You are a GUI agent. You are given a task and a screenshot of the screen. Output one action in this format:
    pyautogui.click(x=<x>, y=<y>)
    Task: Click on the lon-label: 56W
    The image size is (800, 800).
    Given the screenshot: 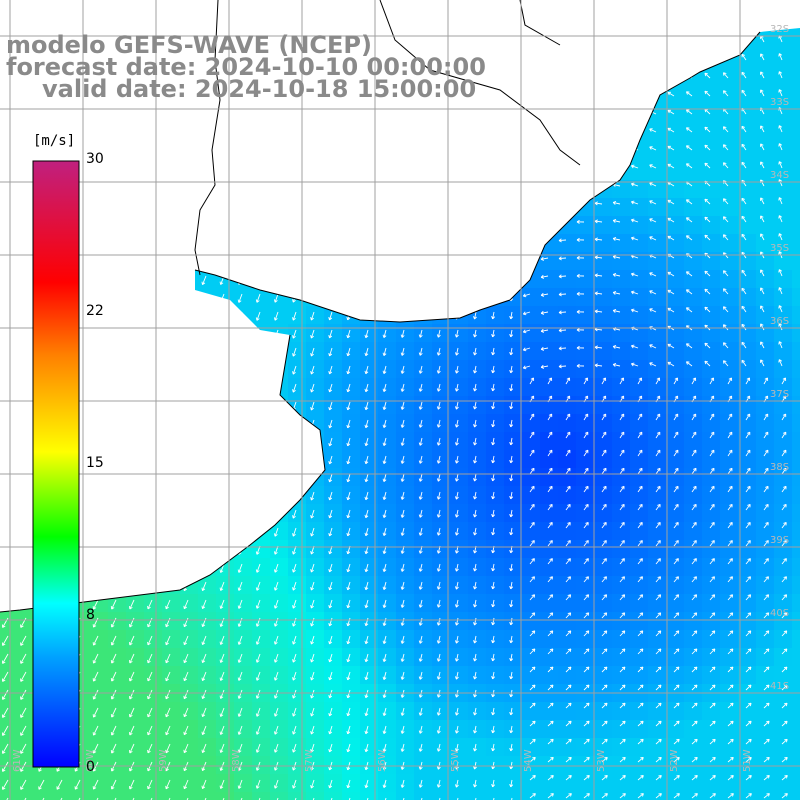 What is the action you would take?
    pyautogui.click(x=382, y=760)
    